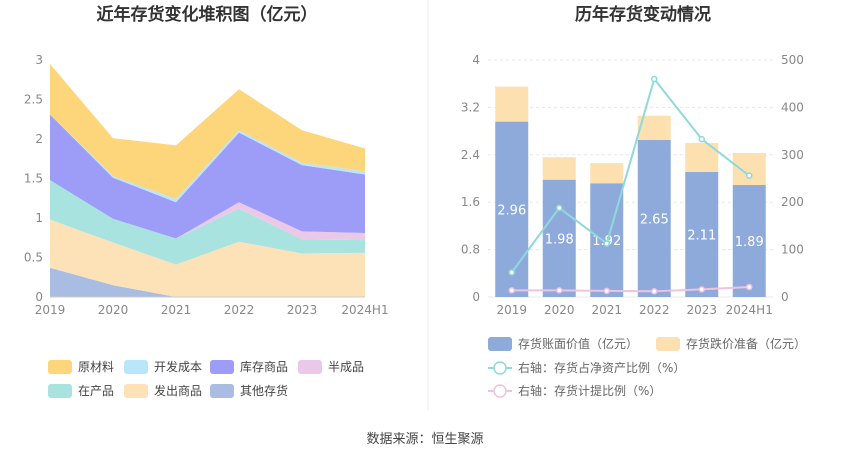 The image size is (850, 459). What do you see at coordinates (792, 202) in the screenshot?
I see `y2-tick-label: 200` at bounding box center [792, 202].